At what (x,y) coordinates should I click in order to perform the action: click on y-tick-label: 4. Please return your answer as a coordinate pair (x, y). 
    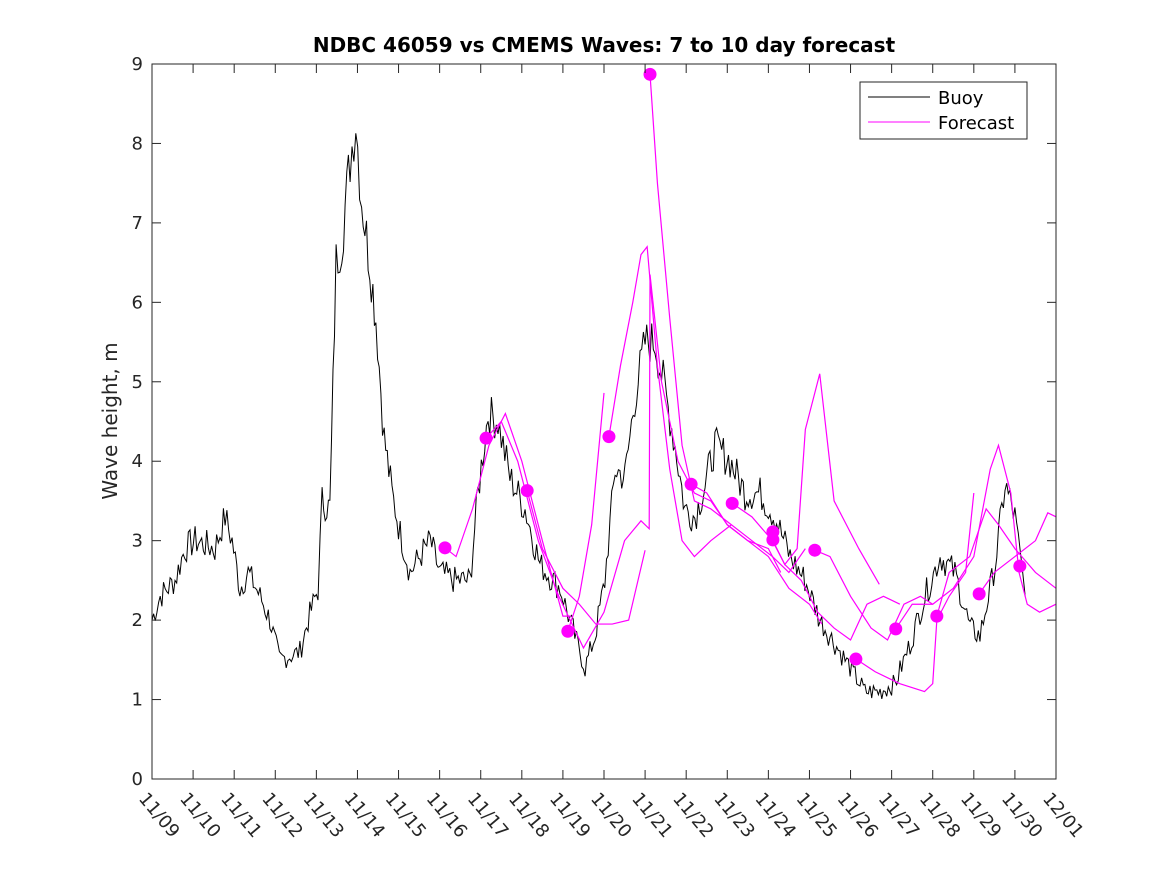
    Looking at the image, I should click on (137, 461).